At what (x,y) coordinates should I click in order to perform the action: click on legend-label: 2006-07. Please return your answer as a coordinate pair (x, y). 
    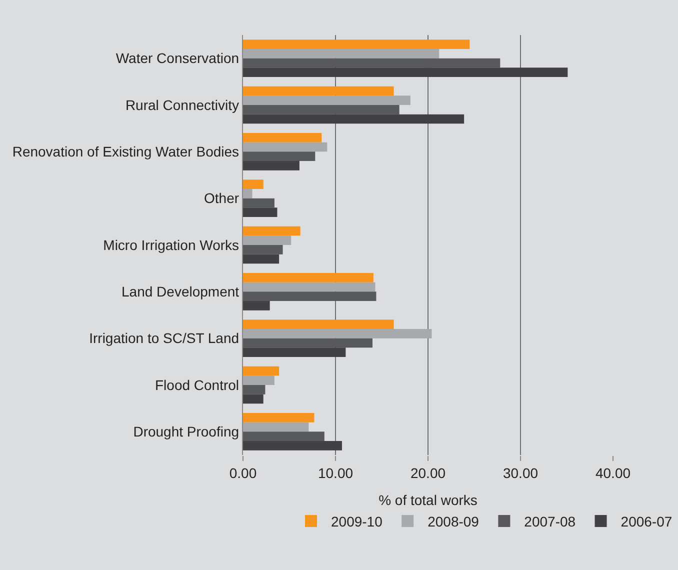
    Looking at the image, I should click on (646, 521).